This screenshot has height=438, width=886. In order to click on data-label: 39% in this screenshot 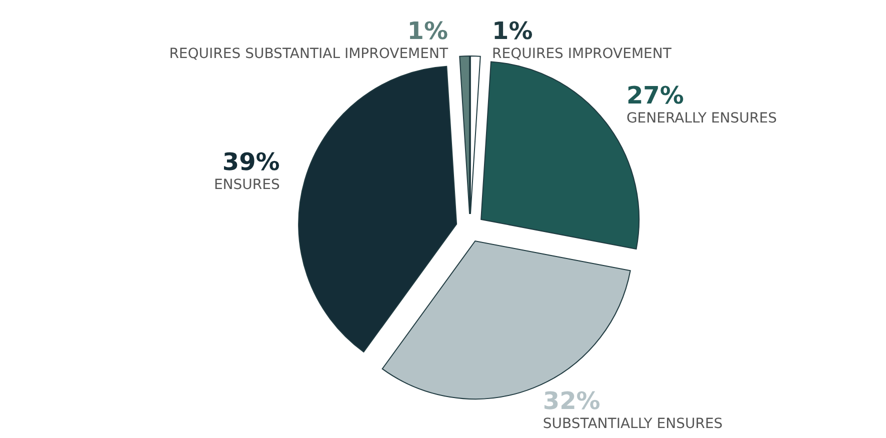, I will do `click(251, 162)`.